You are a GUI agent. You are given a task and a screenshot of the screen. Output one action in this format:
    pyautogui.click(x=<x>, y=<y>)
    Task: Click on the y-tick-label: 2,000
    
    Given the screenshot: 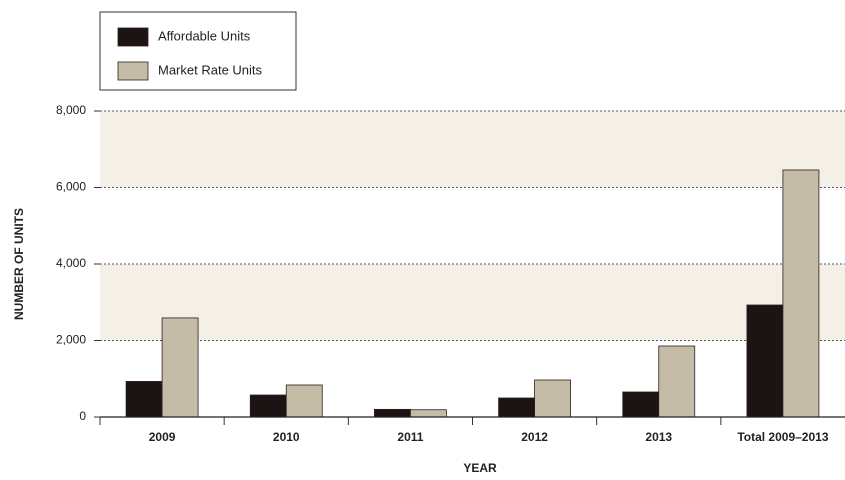 What is the action you would take?
    pyautogui.click(x=71, y=340)
    